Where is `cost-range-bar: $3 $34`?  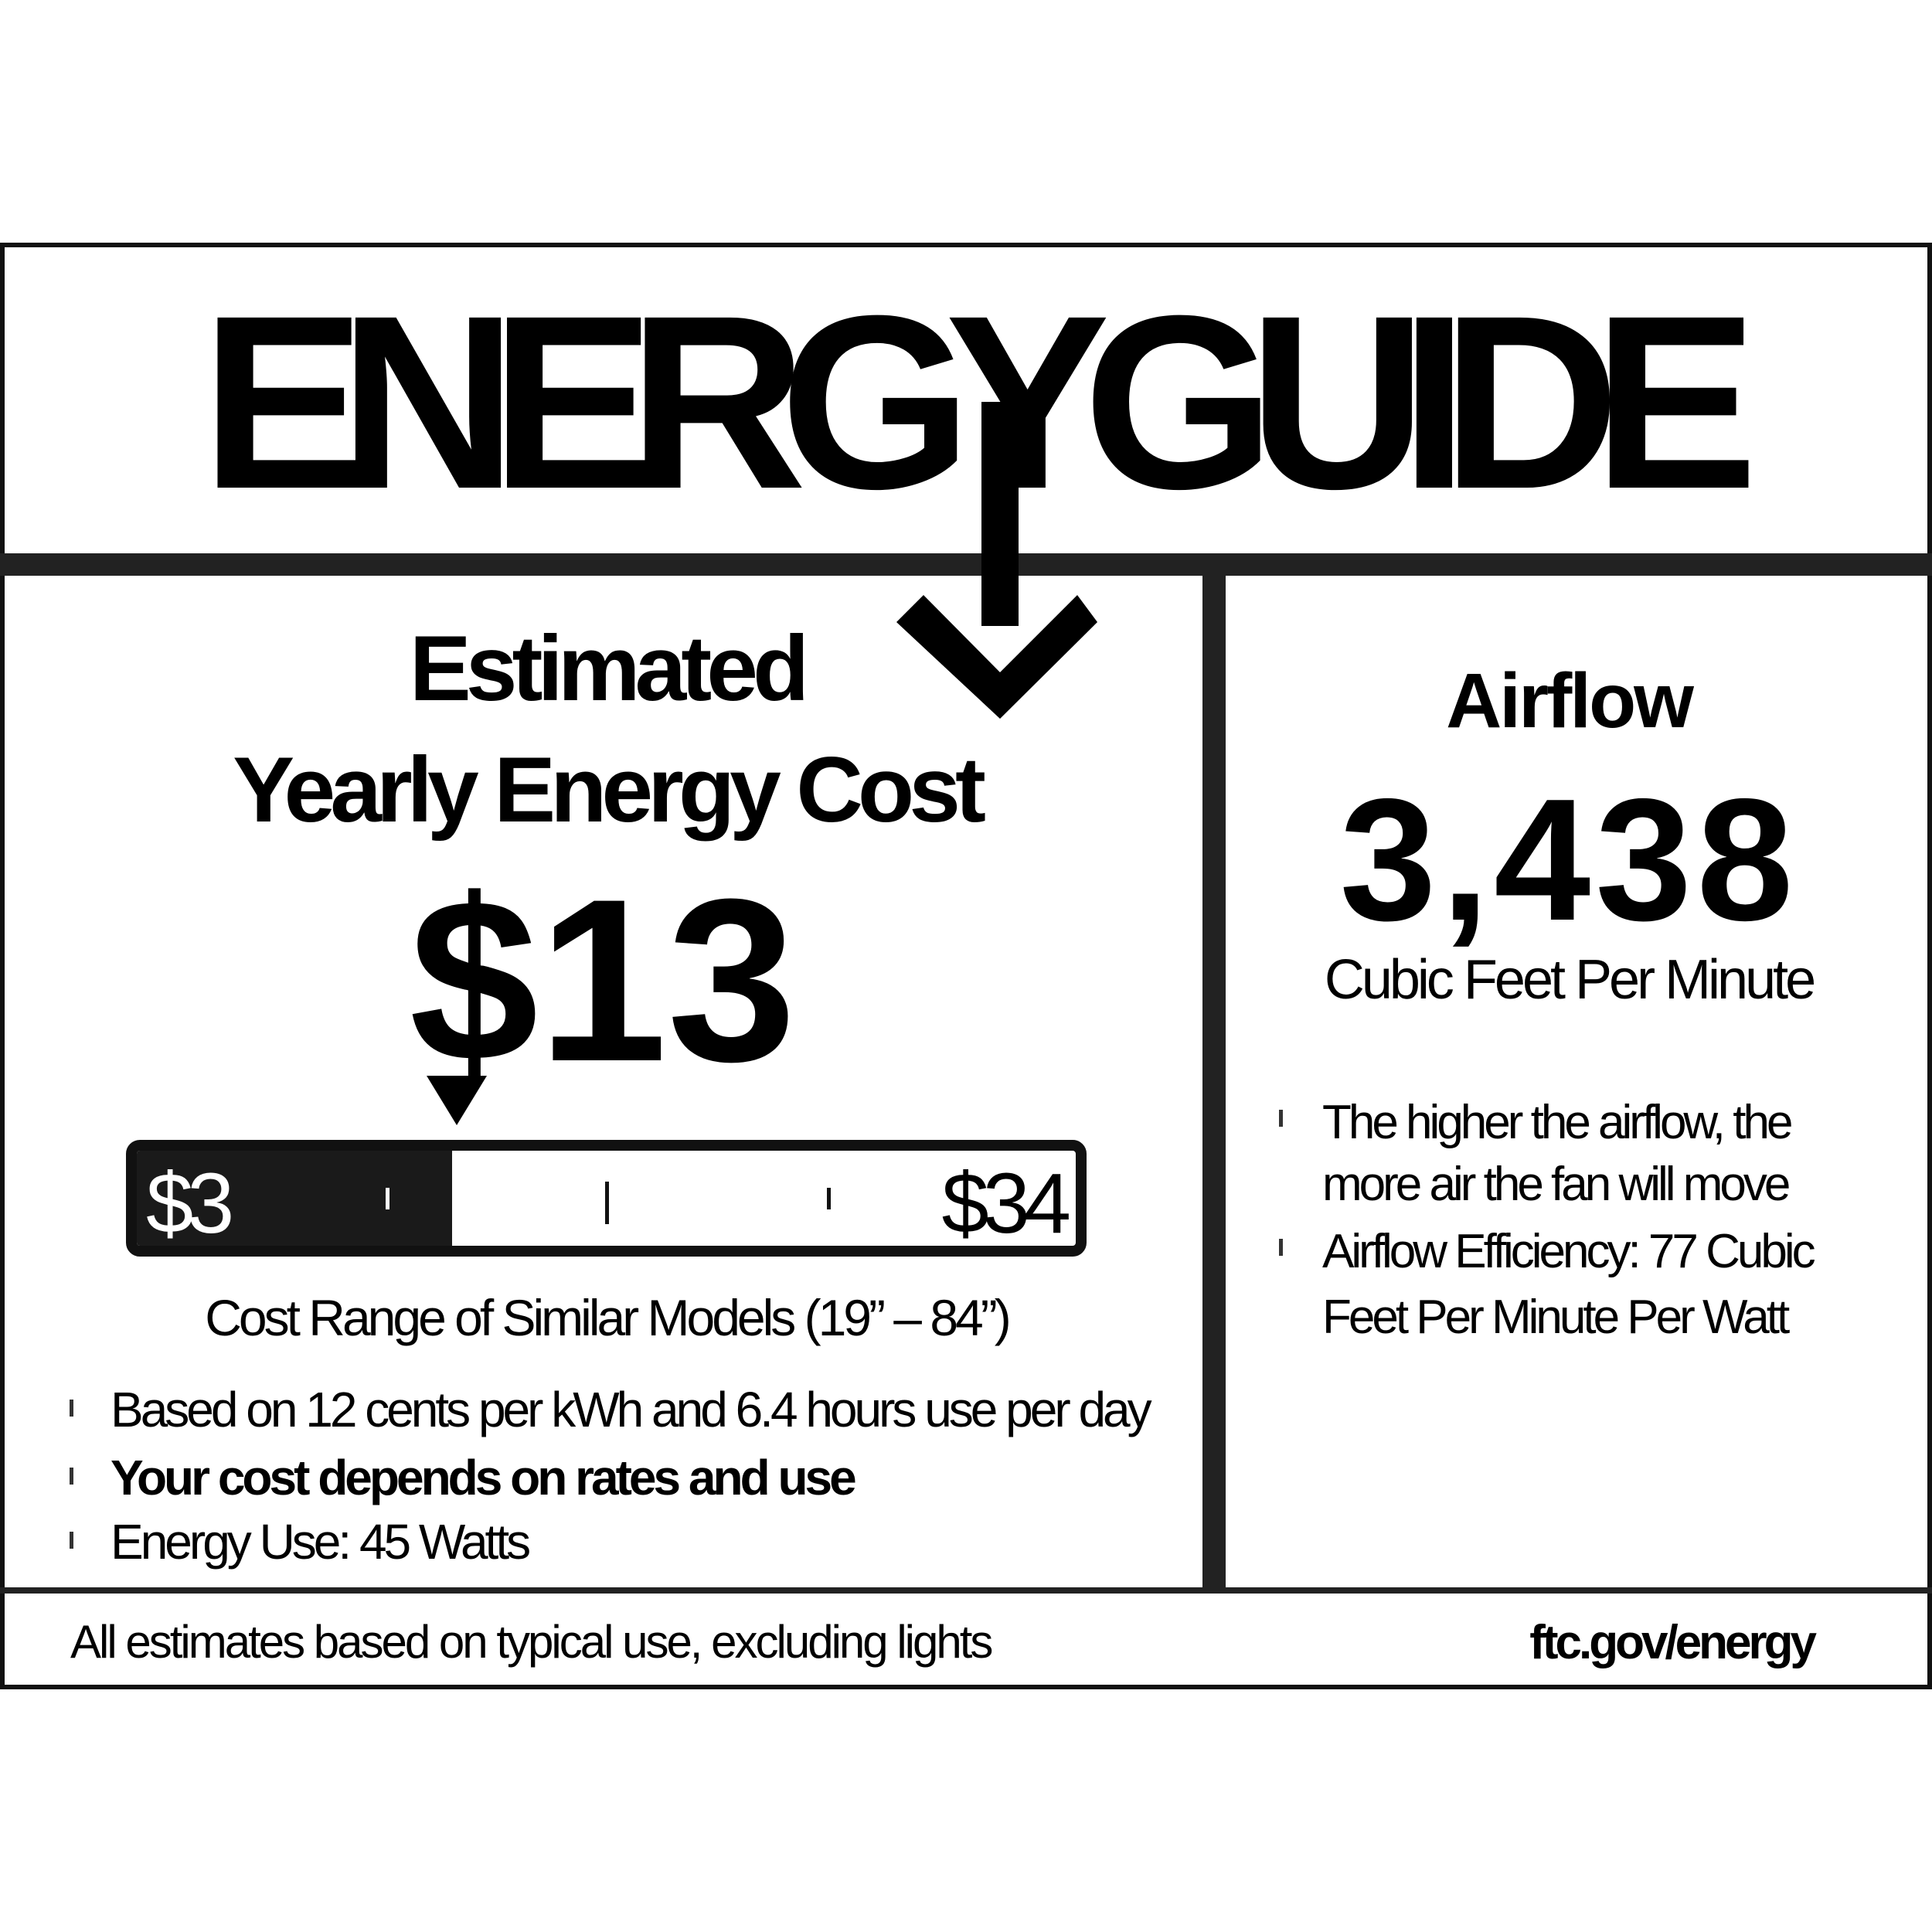
cost-range-bar: $3 $34 is located at coordinates (606, 1198).